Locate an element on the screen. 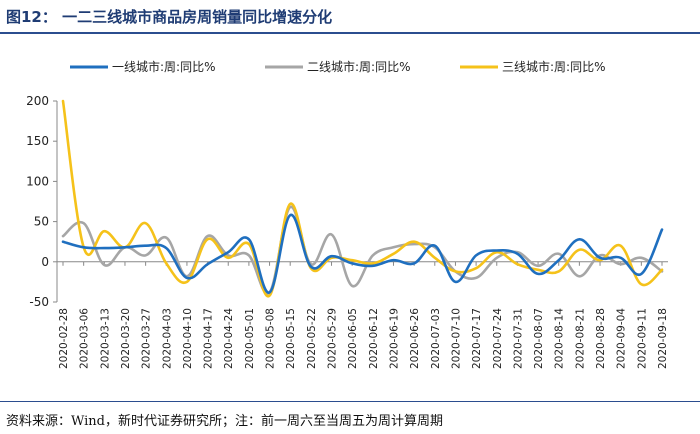  x-tick-label: 2020-06-05 is located at coordinates (353, 338).